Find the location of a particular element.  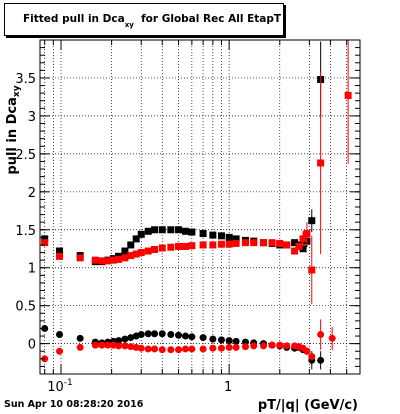

y-tick-label: 3.5 is located at coordinates (25, 79).